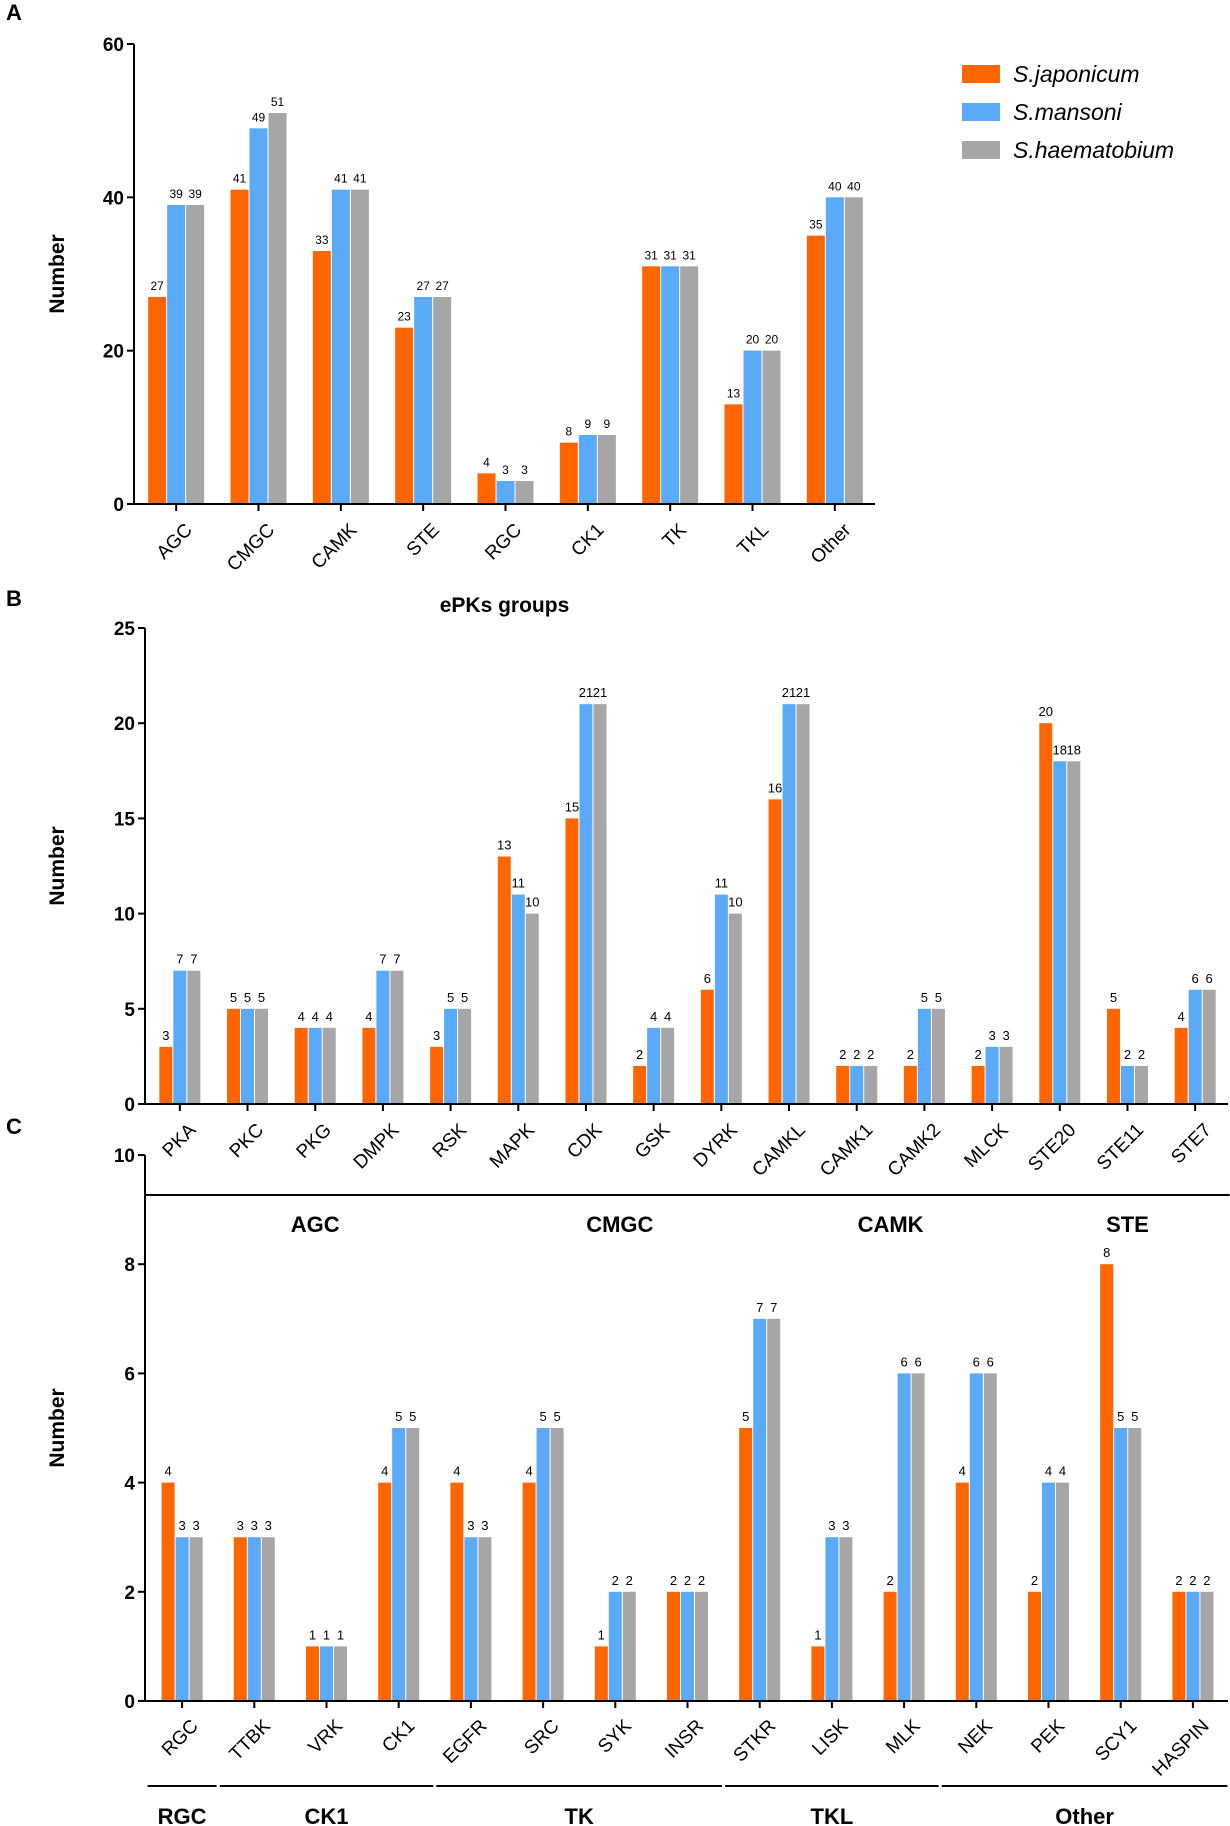  I want to click on panel-c-y-tick-label: 10, so click(124, 1156).